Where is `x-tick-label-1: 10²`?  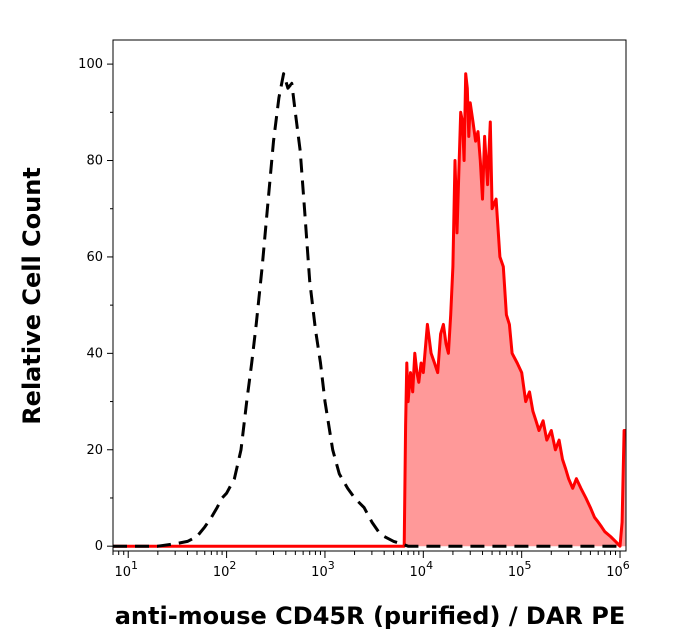 x-tick-label-1: 10² is located at coordinates (225, 569).